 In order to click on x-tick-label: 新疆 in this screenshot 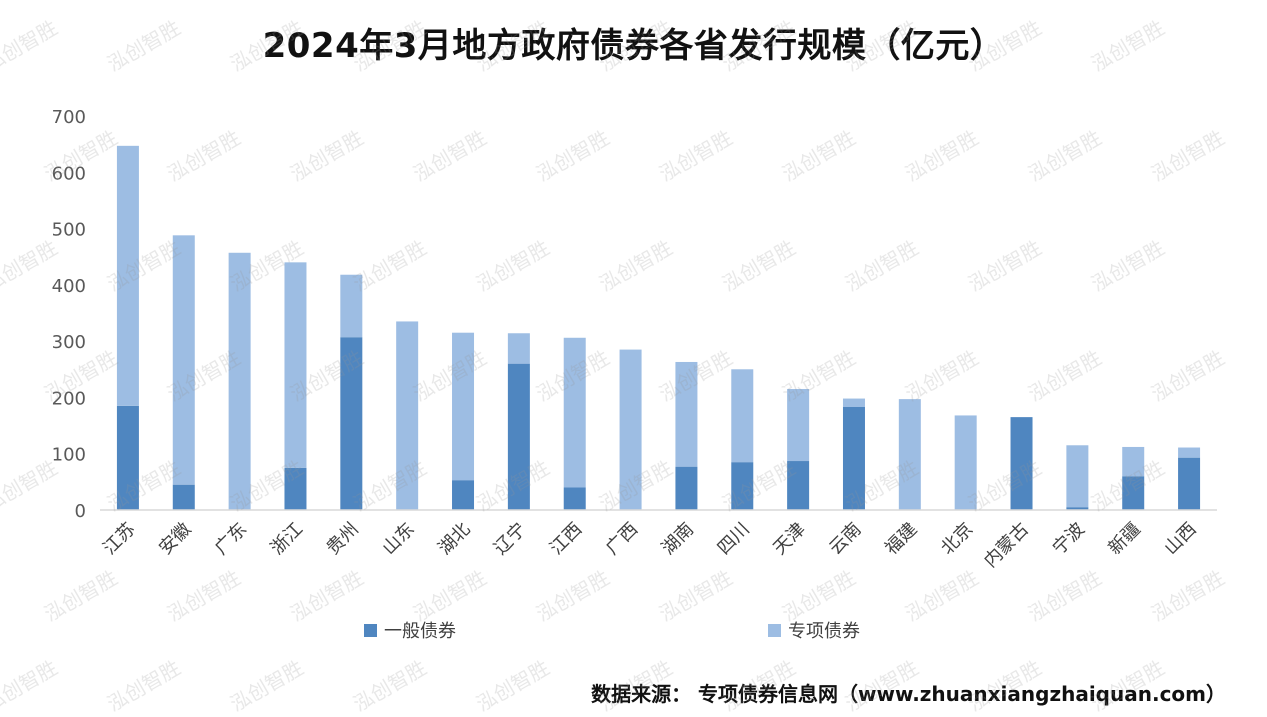, I will do `click(1124, 539)`.